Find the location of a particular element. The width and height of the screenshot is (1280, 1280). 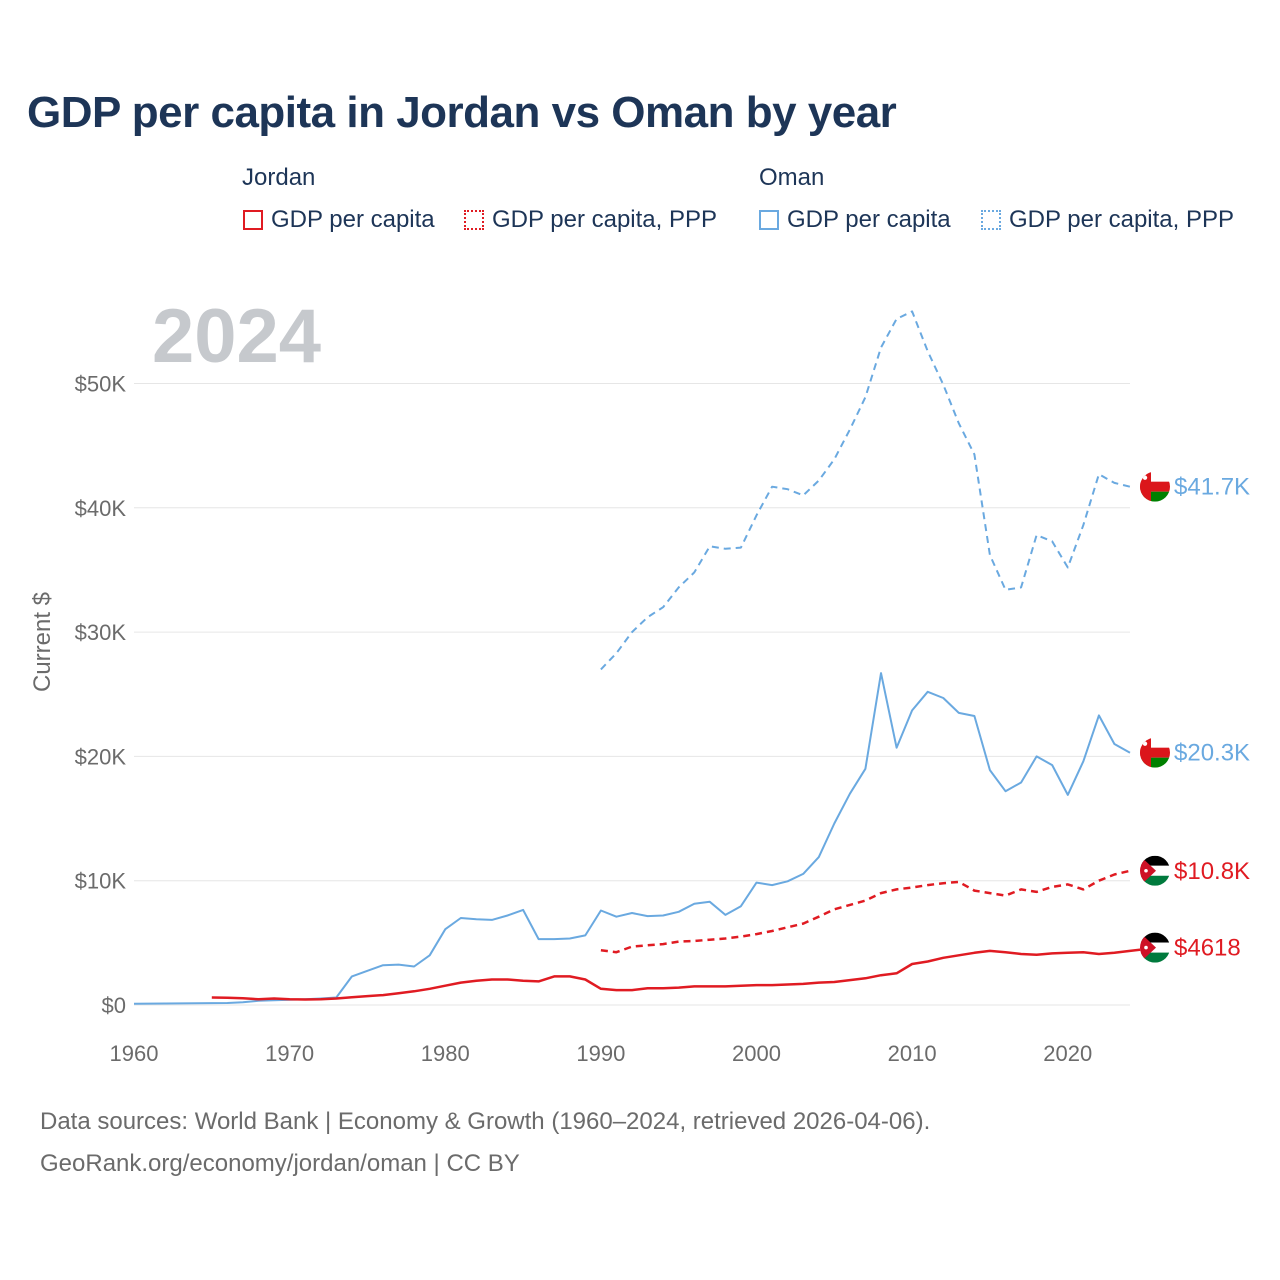

series-line-jordan-solid is located at coordinates (686, 973).